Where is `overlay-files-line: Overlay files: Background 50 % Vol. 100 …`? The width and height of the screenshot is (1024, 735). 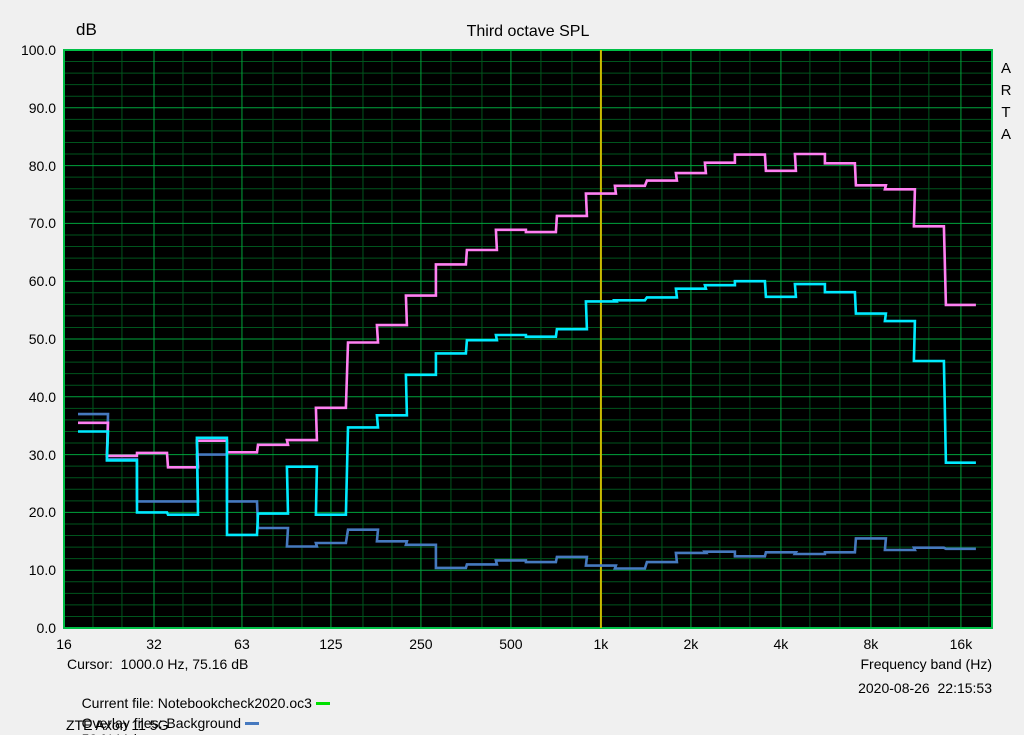 overlay-files-line: Overlay files: Background 50 % Vol. 100 … is located at coordinates (165, 717).